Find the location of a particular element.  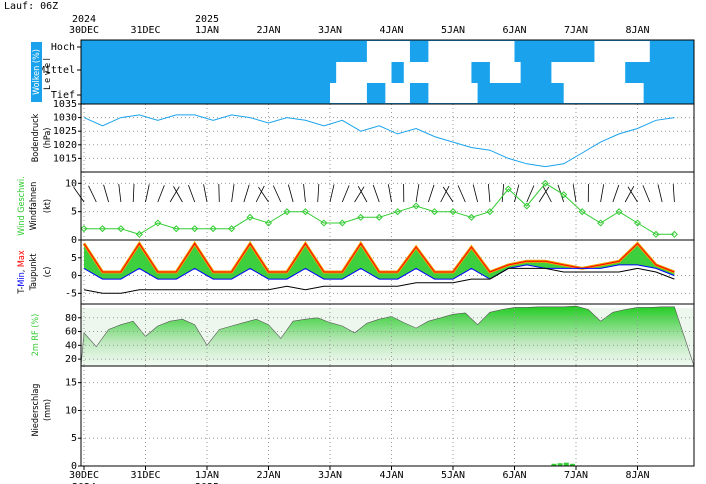

bottom-day-label: 1JAN is located at coordinates (207, 475).